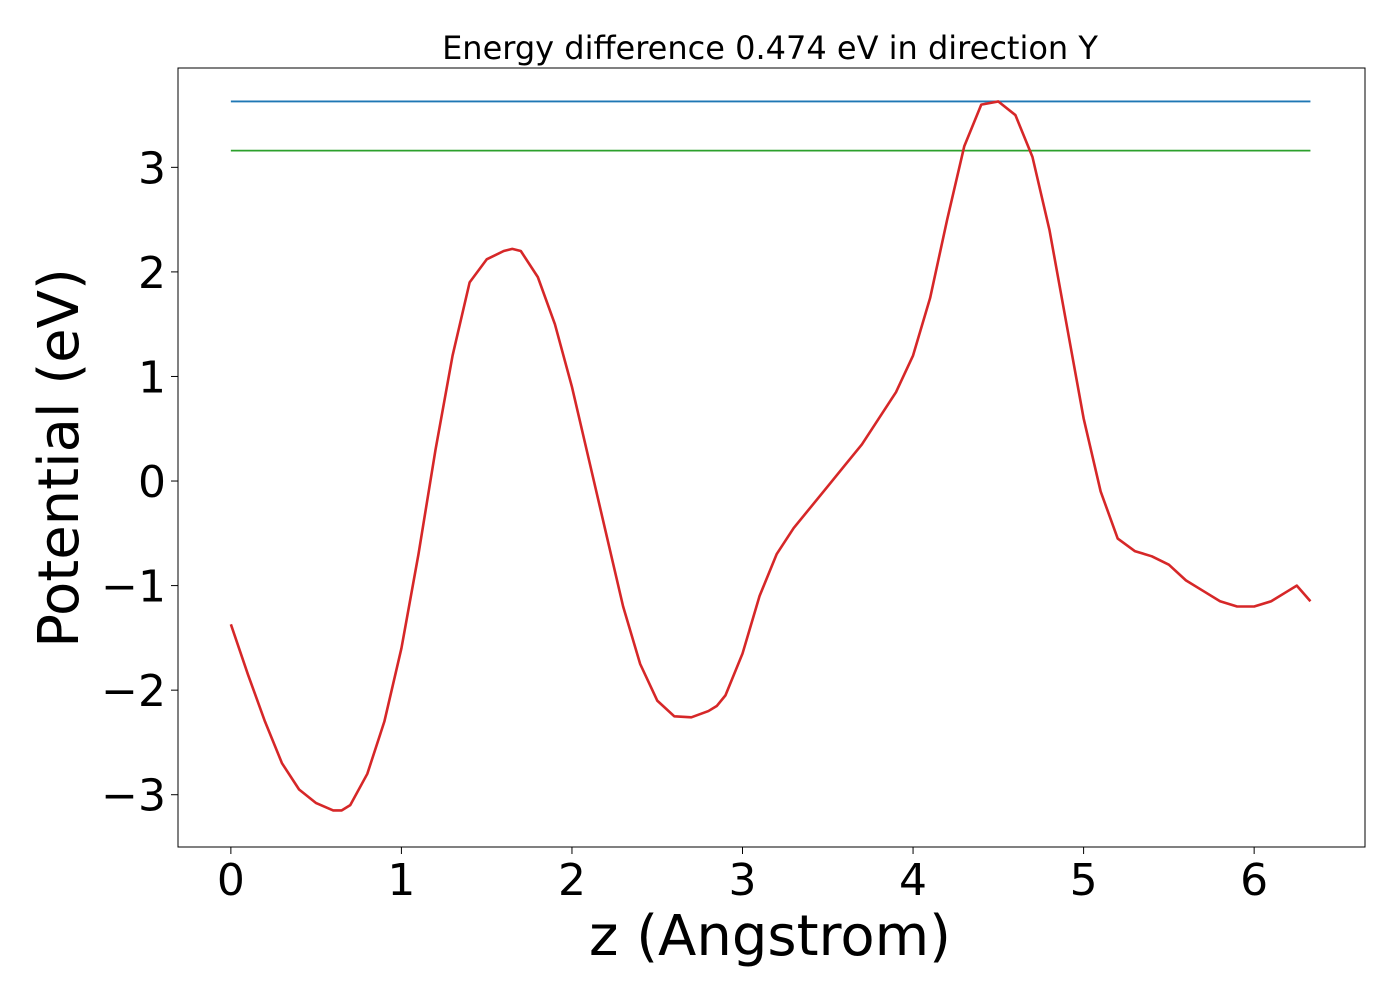 The image size is (1400, 1000). What do you see at coordinates (1084, 880) in the screenshot?
I see `x-tick-label: 5` at bounding box center [1084, 880].